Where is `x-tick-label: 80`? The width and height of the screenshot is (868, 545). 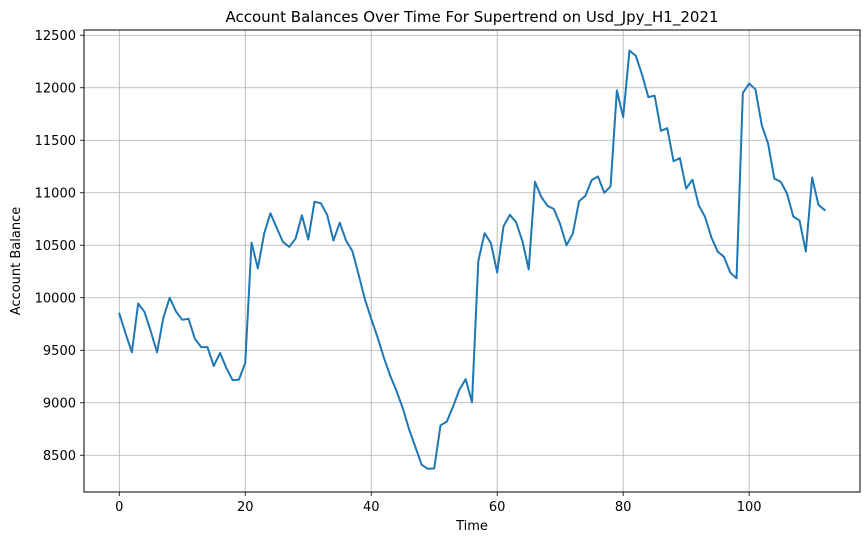 x-tick-label: 80 is located at coordinates (623, 507).